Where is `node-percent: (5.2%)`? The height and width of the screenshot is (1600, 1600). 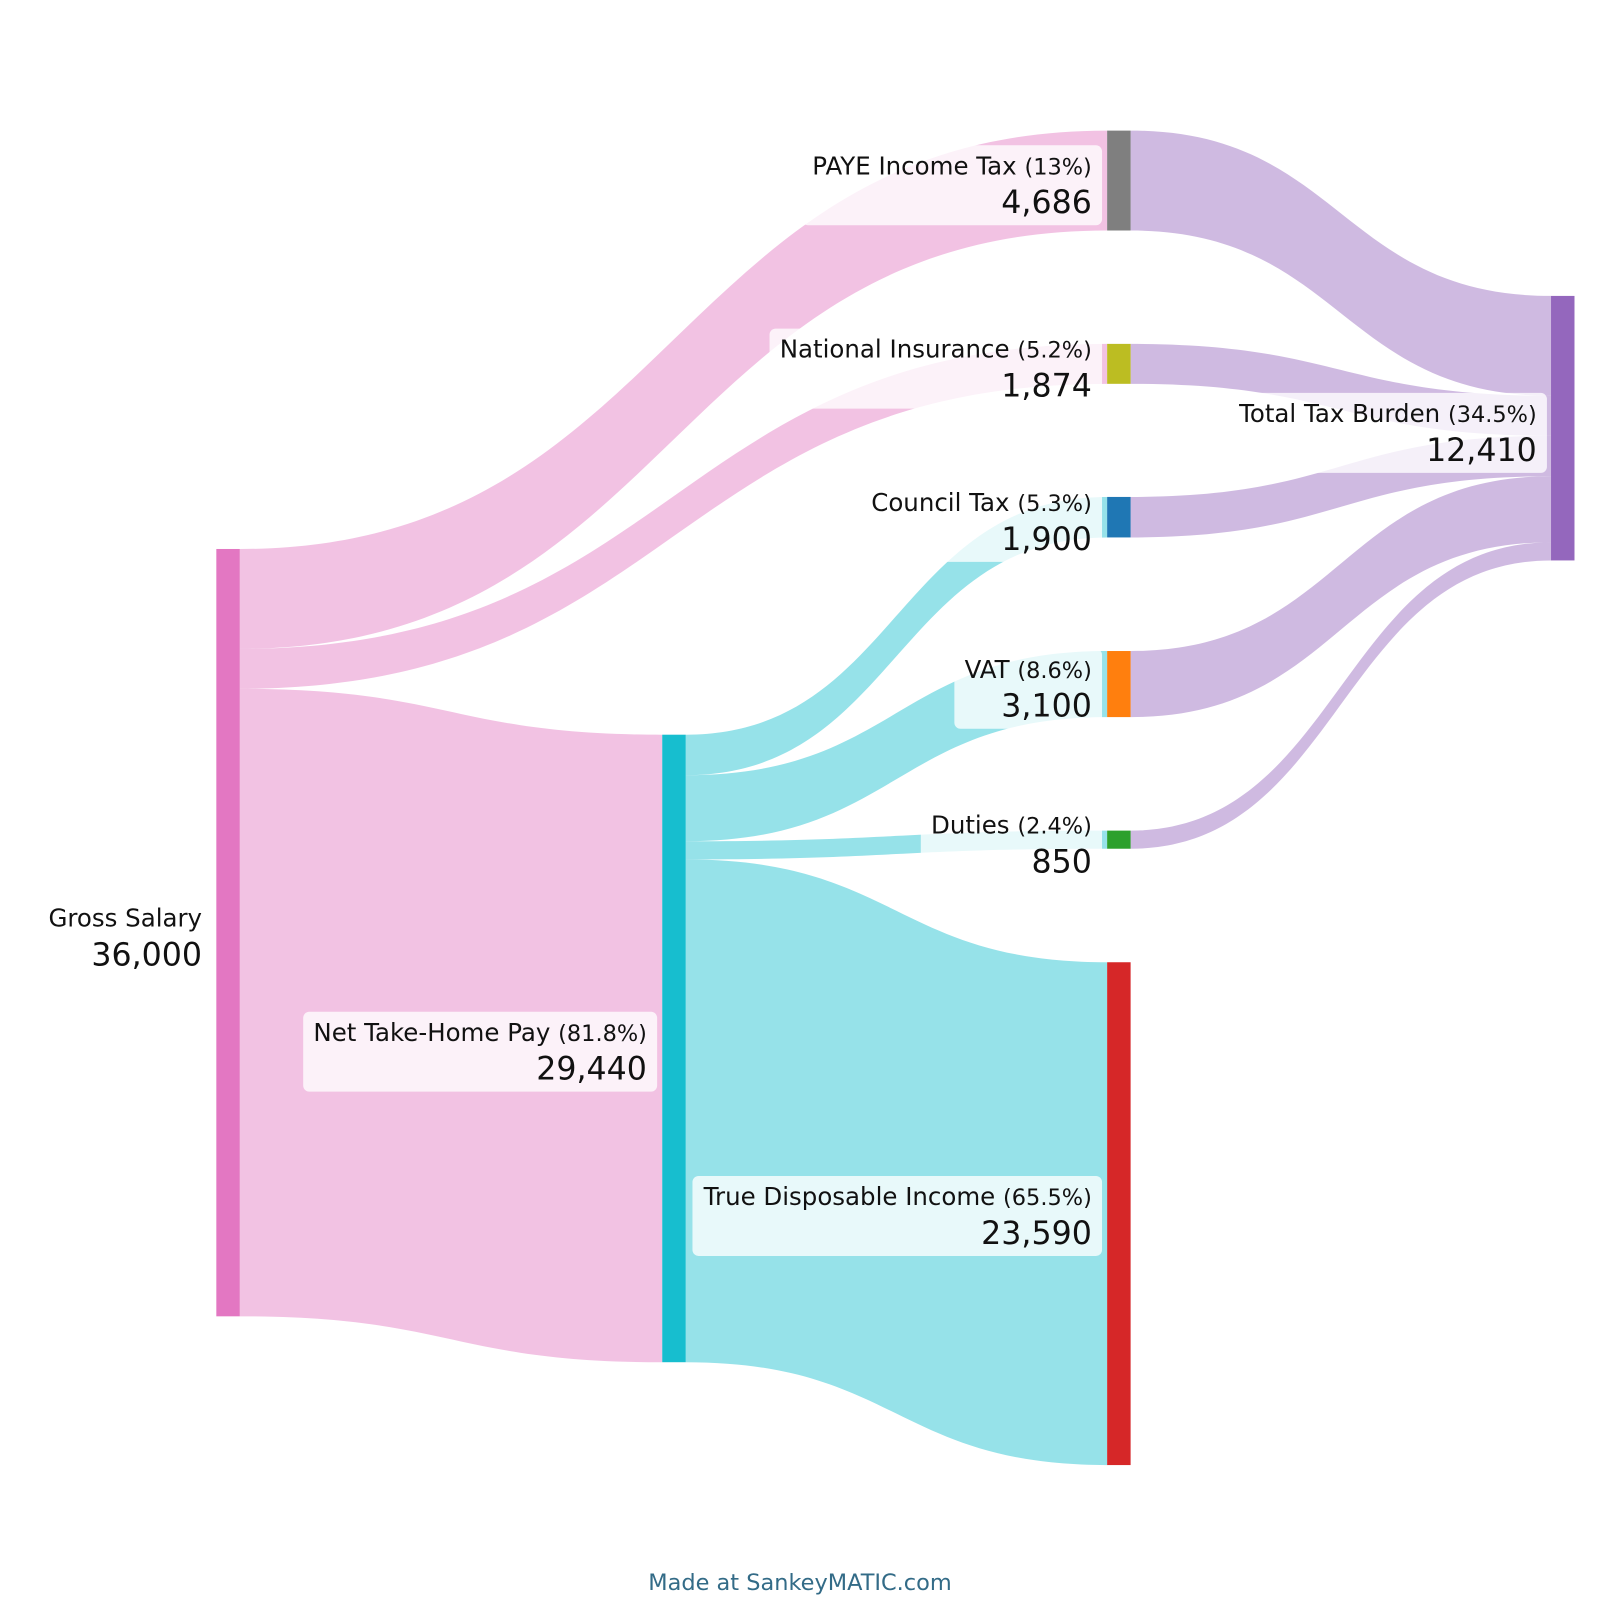 node-percent: (5.2%) is located at coordinates (1054, 351).